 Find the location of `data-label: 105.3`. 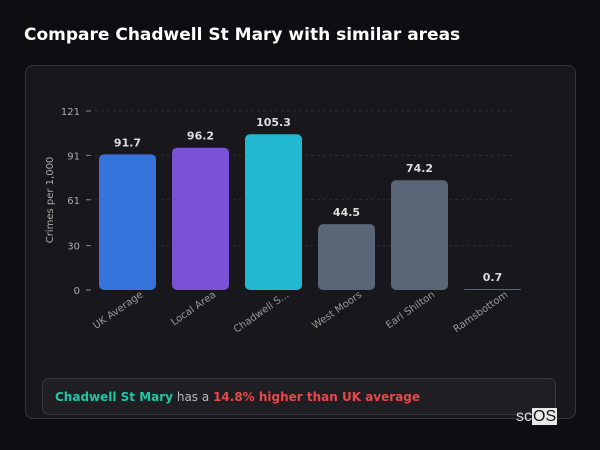

data-label: 105.3 is located at coordinates (273, 122).